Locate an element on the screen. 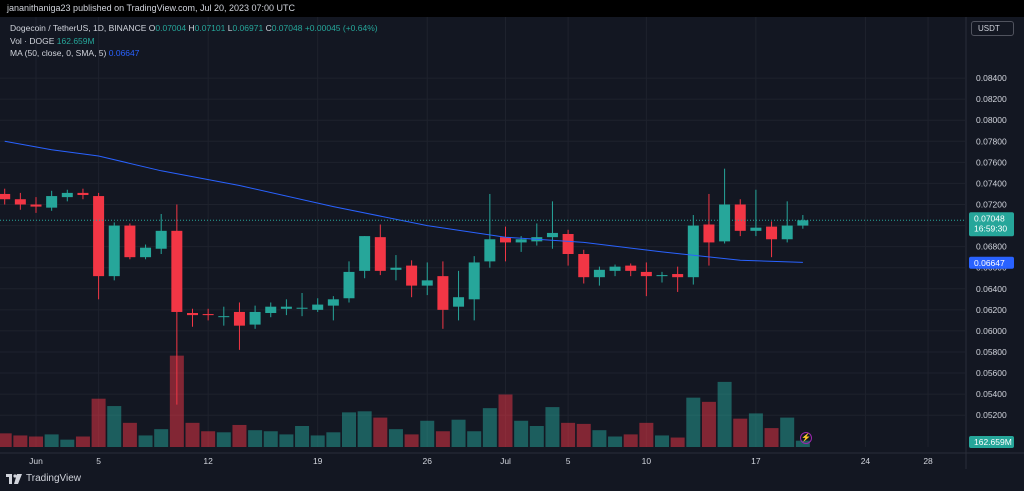 The height and width of the screenshot is (491, 1024). price-badge-text: 0.07048 is located at coordinates (989, 218).